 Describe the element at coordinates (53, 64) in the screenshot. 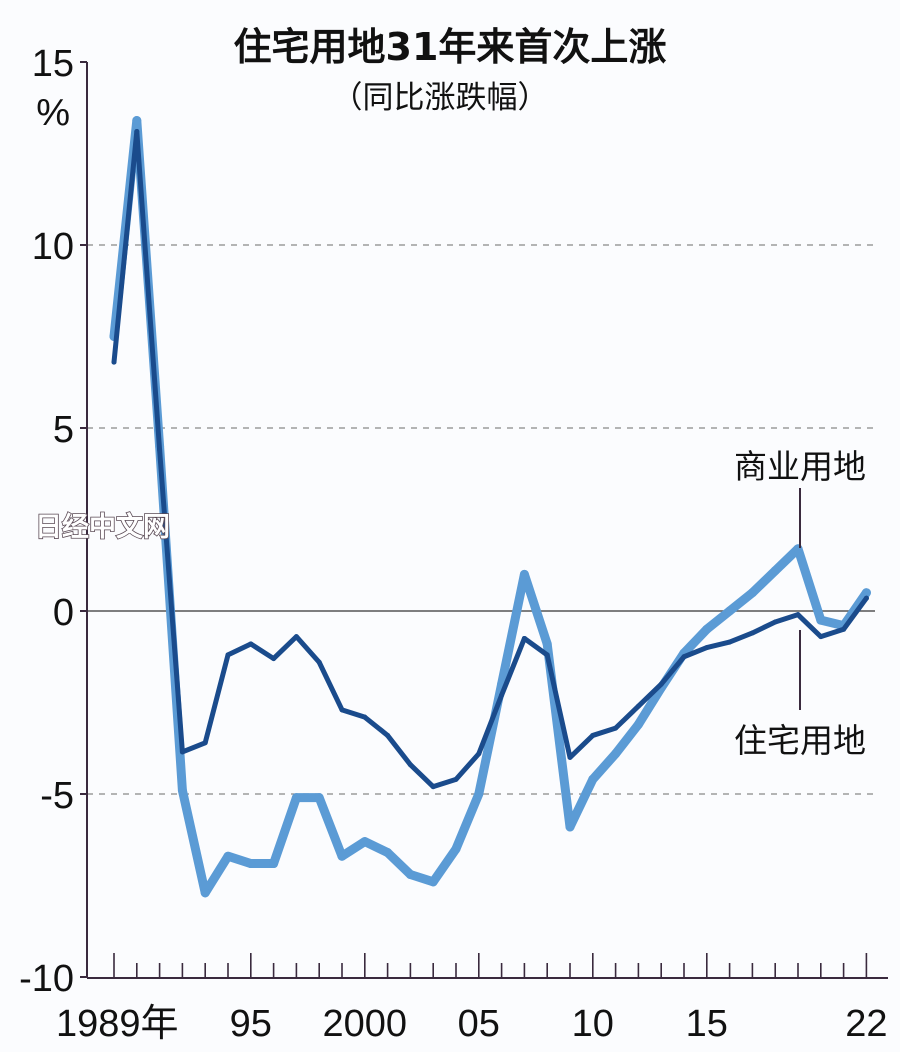

I see `y-tick-label: 15` at that location.